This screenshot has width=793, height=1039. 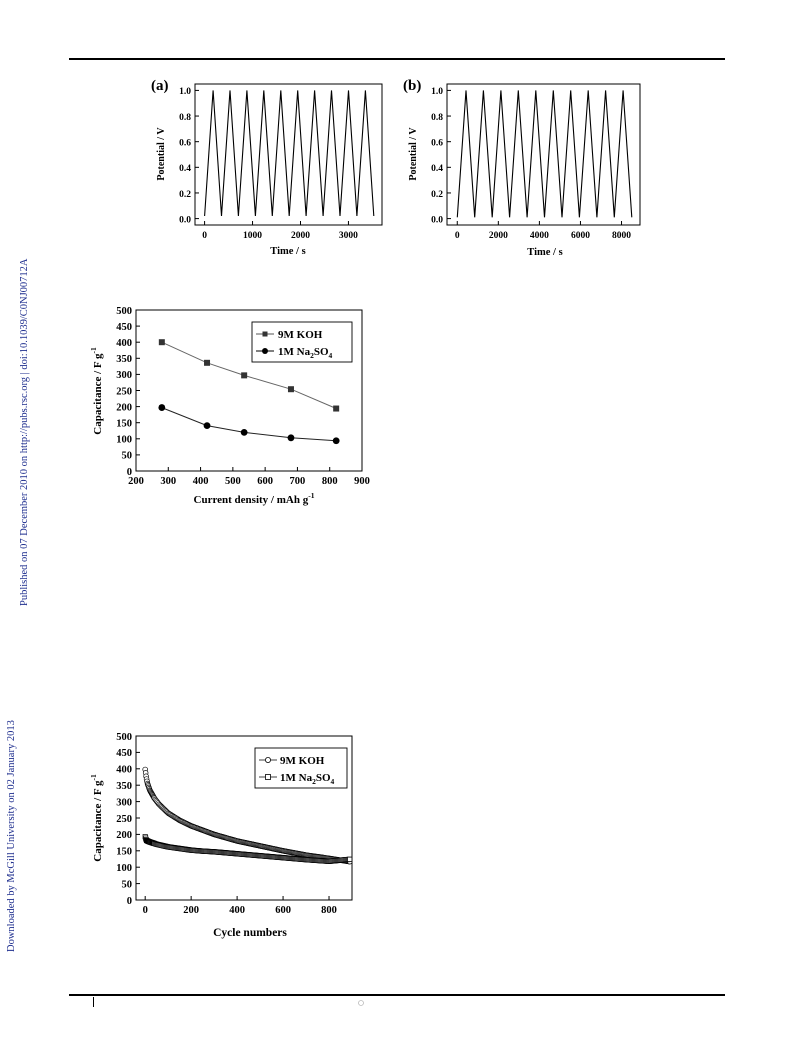 I want to click on y-ticks-cycle: 0 50 100 150 200 250 300 350 400 450 500, so click(x=128, y=819).